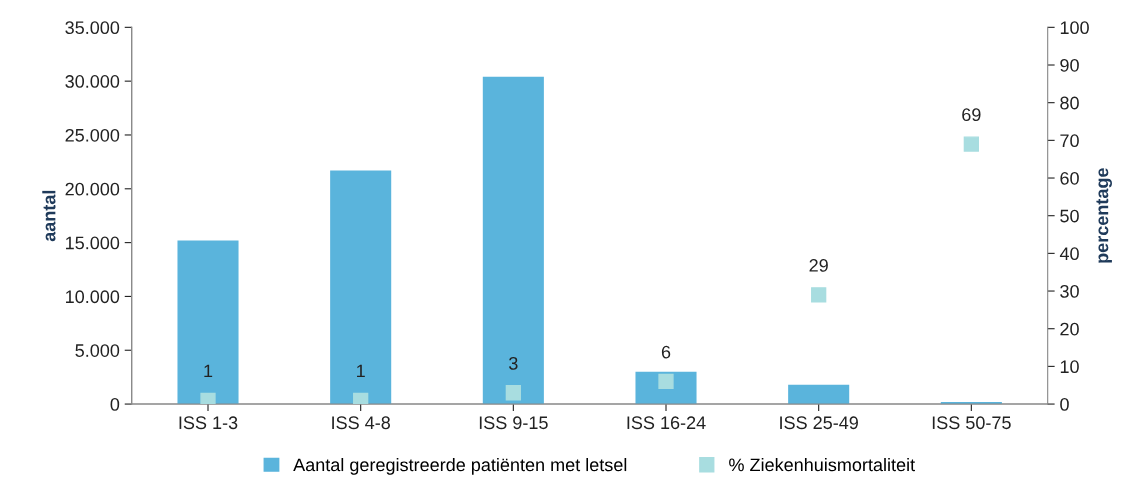 The width and height of the screenshot is (1145, 497). I want to click on y2-tick-label: 0, so click(1064, 404).